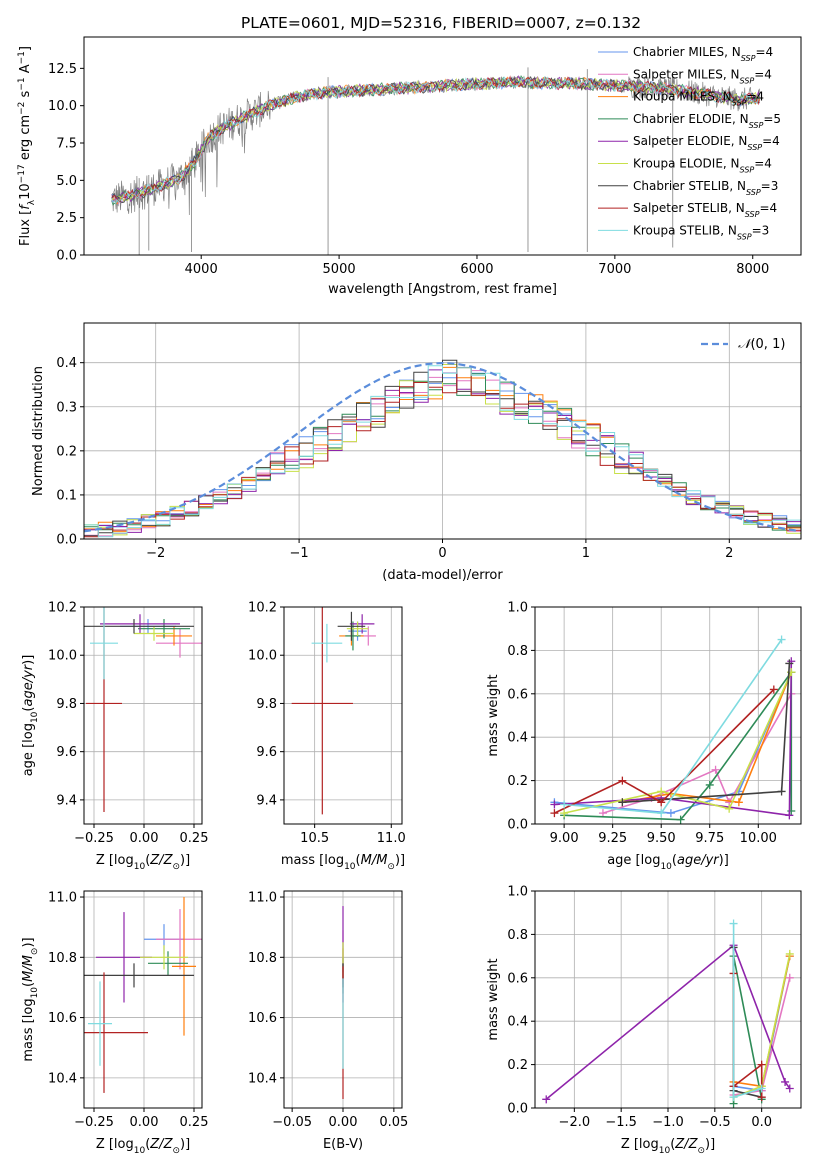 The width and height of the screenshot is (819, 1170). What do you see at coordinates (66, 495) in the screenshot?
I see `y-tick-label: 0.1` at bounding box center [66, 495].